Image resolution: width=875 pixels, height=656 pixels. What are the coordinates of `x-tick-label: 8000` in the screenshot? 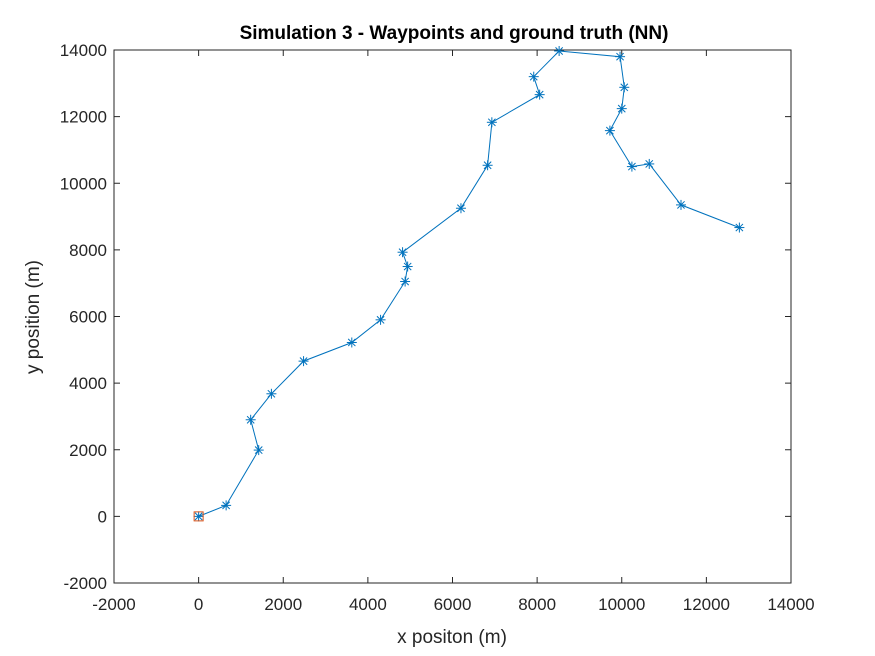 It's located at (537, 604).